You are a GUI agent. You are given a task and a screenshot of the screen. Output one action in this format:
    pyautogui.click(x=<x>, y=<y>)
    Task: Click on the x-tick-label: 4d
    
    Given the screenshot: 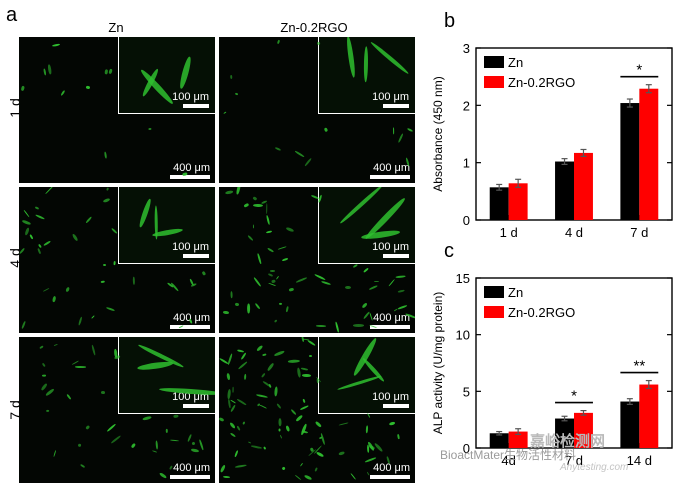 What is the action you would take?
    pyautogui.click(x=508, y=460)
    